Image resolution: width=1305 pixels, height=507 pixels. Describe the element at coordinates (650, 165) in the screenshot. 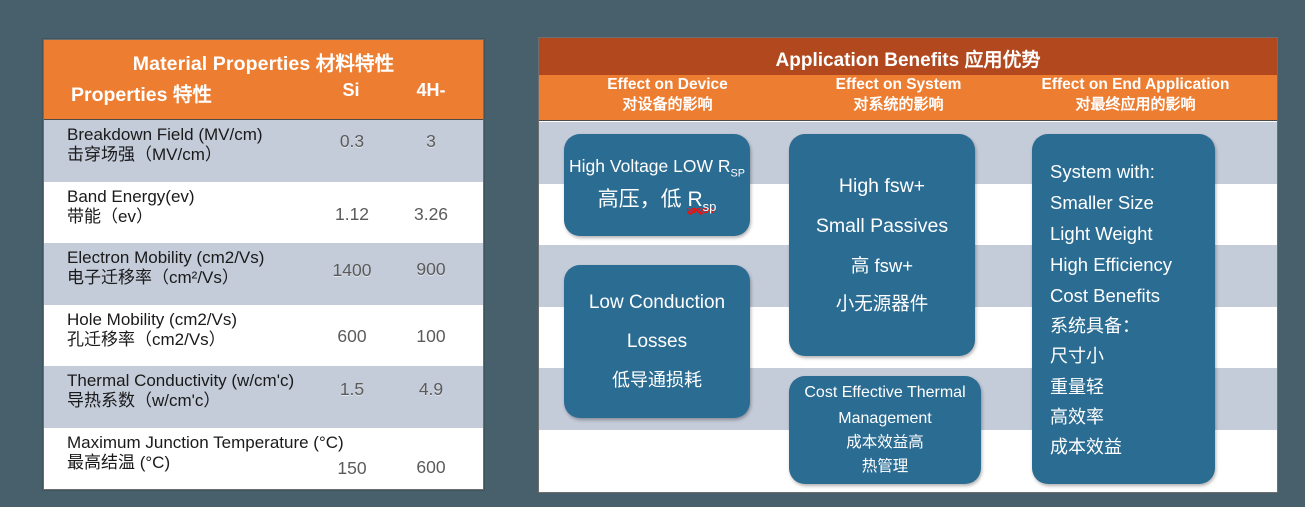

I see `benefit-text: High Voltage LOW R` at that location.